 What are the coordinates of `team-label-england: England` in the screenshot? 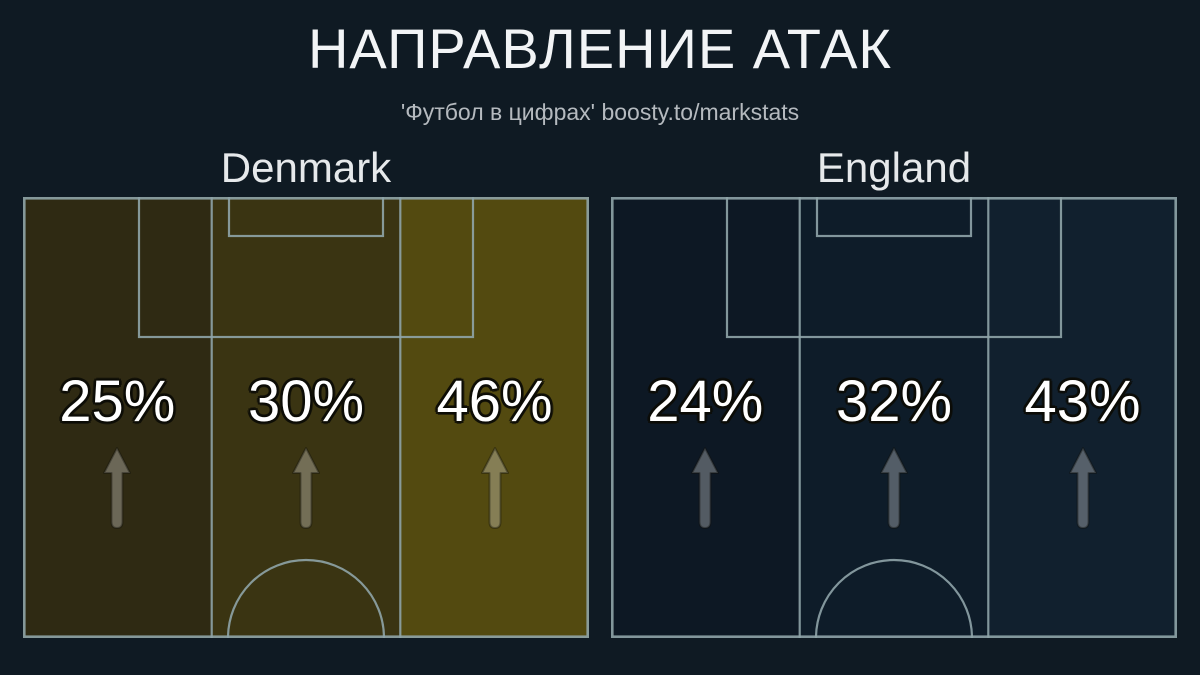 It's located at (894, 167).